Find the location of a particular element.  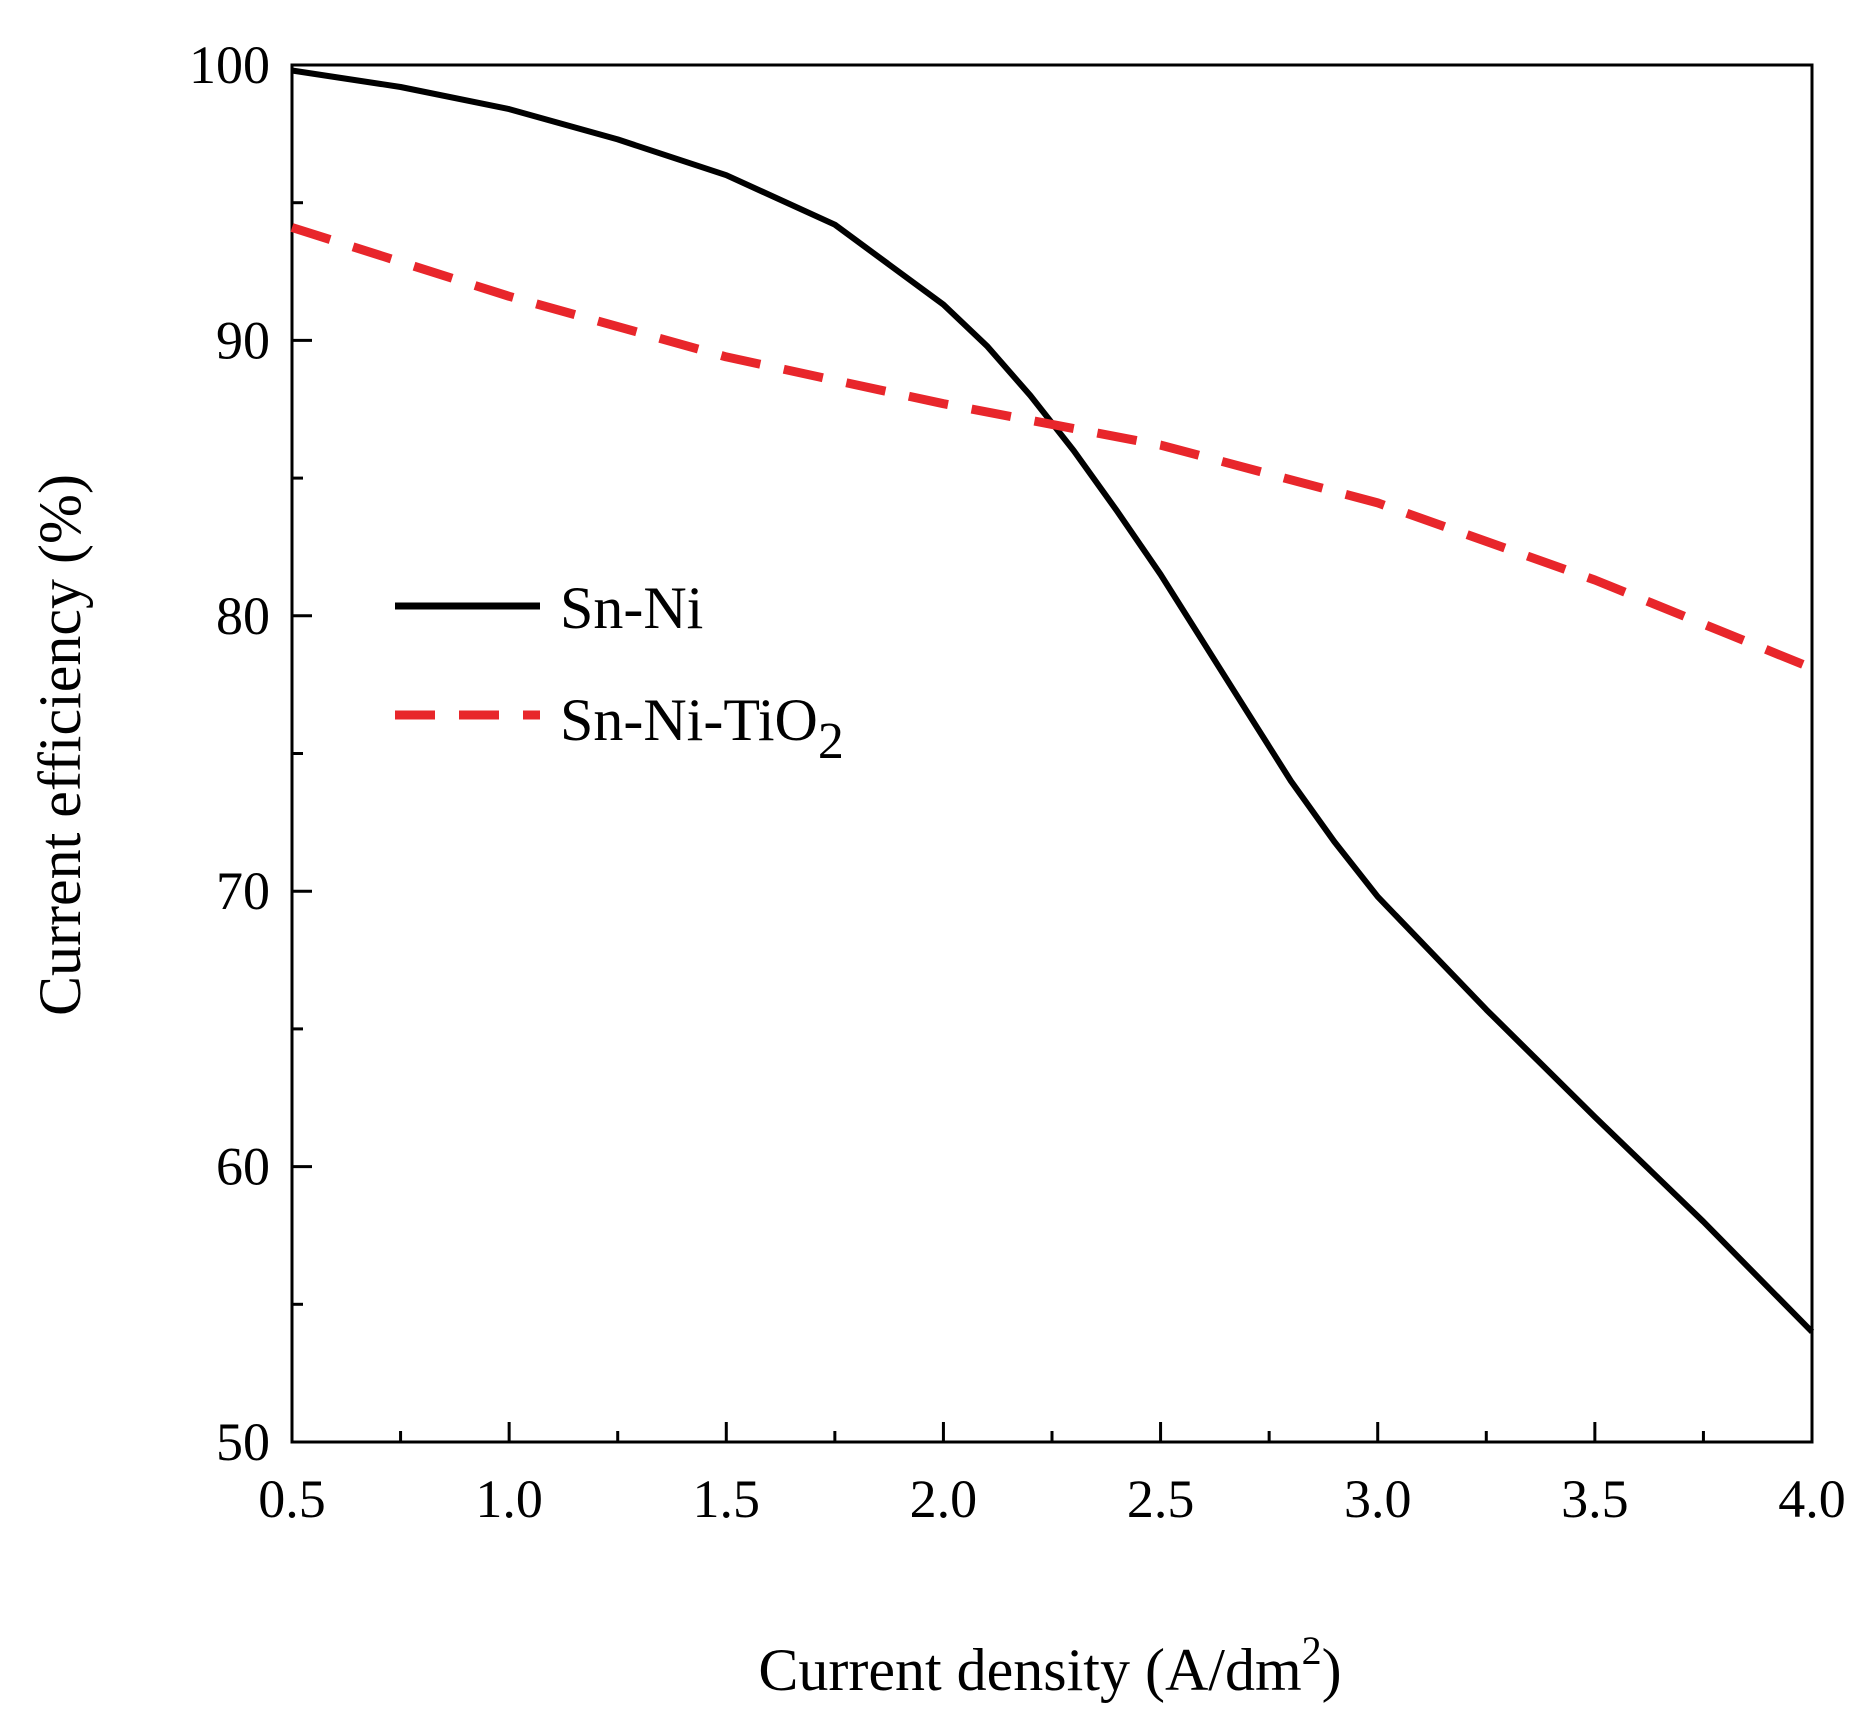

y-tick-label: 70 is located at coordinates (243, 891).